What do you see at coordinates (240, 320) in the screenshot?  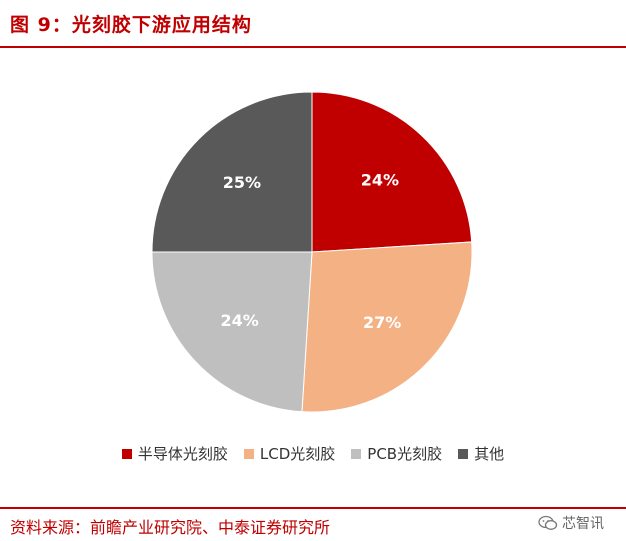 I see `data-label-pcb: 24%` at bounding box center [240, 320].